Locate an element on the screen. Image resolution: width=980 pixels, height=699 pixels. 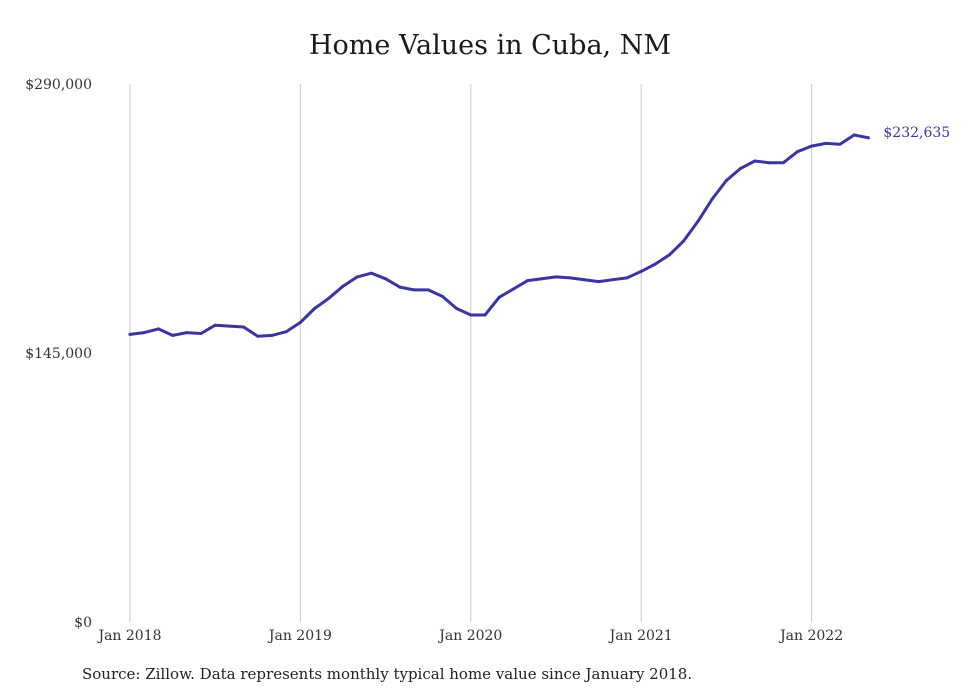
y-tick-label: $0 is located at coordinates (83, 623).